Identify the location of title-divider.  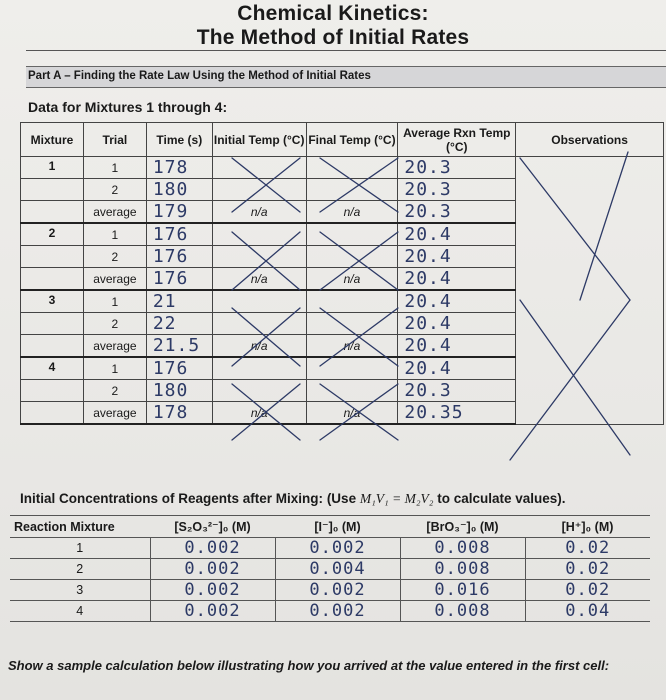
(346, 50).